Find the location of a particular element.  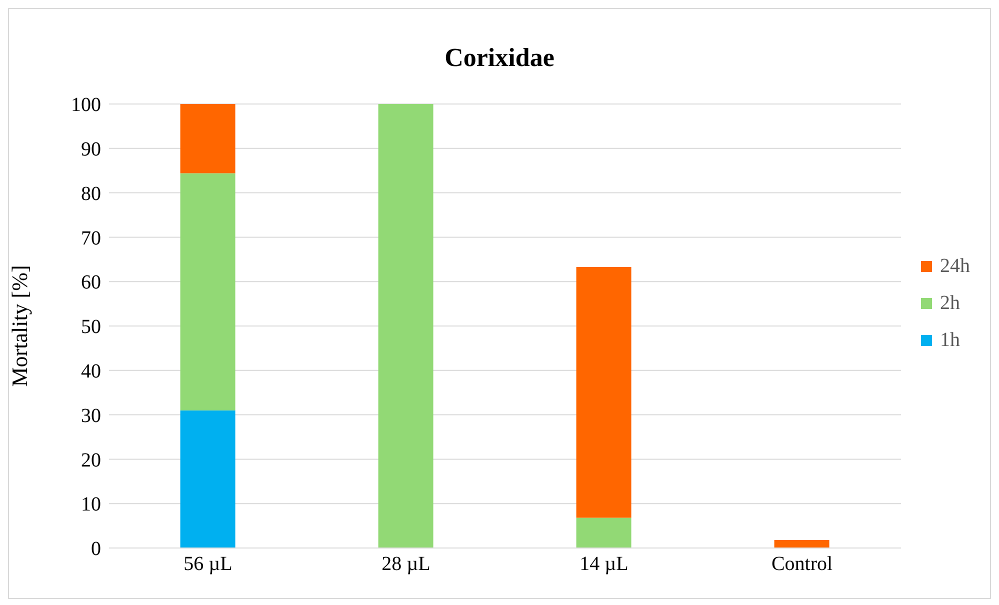

y-tick-label: 0 is located at coordinates (96, 549).